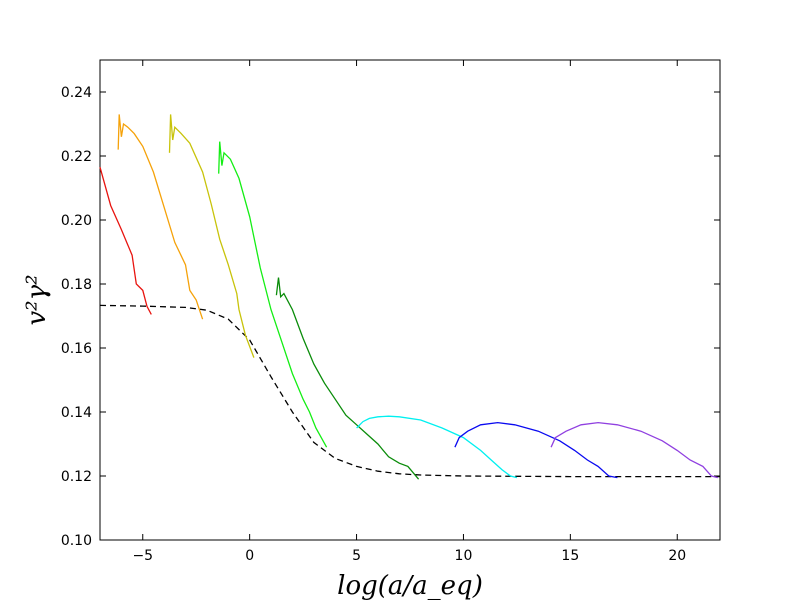 The height and width of the screenshot is (600, 800). What do you see at coordinates (356, 556) in the screenshot?
I see `x-tick-label: 5` at bounding box center [356, 556].